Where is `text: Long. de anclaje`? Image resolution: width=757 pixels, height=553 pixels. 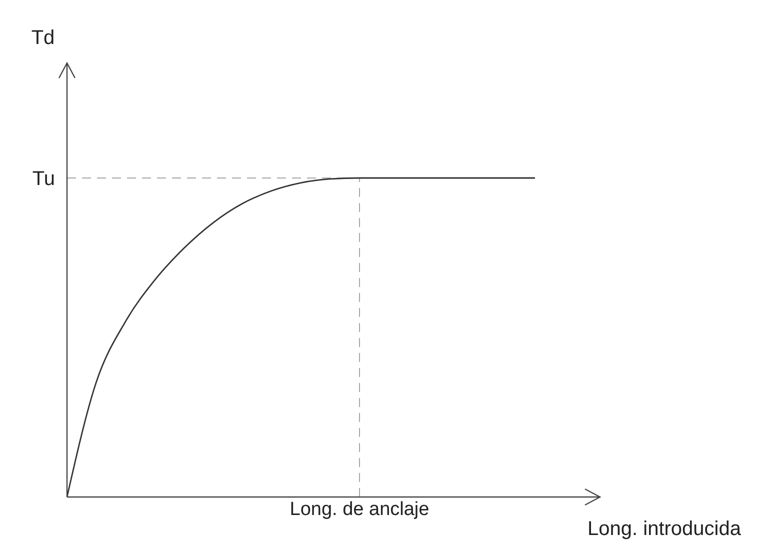
text: Long. de anclaje is located at coordinates (360, 509).